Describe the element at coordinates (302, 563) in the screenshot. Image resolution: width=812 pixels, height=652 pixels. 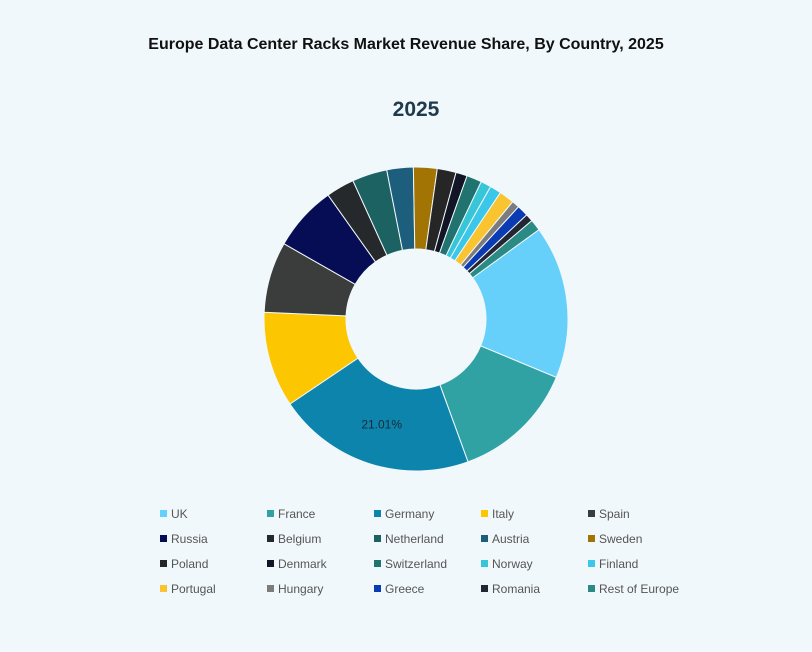
I see `legend-label: Denmark` at that location.